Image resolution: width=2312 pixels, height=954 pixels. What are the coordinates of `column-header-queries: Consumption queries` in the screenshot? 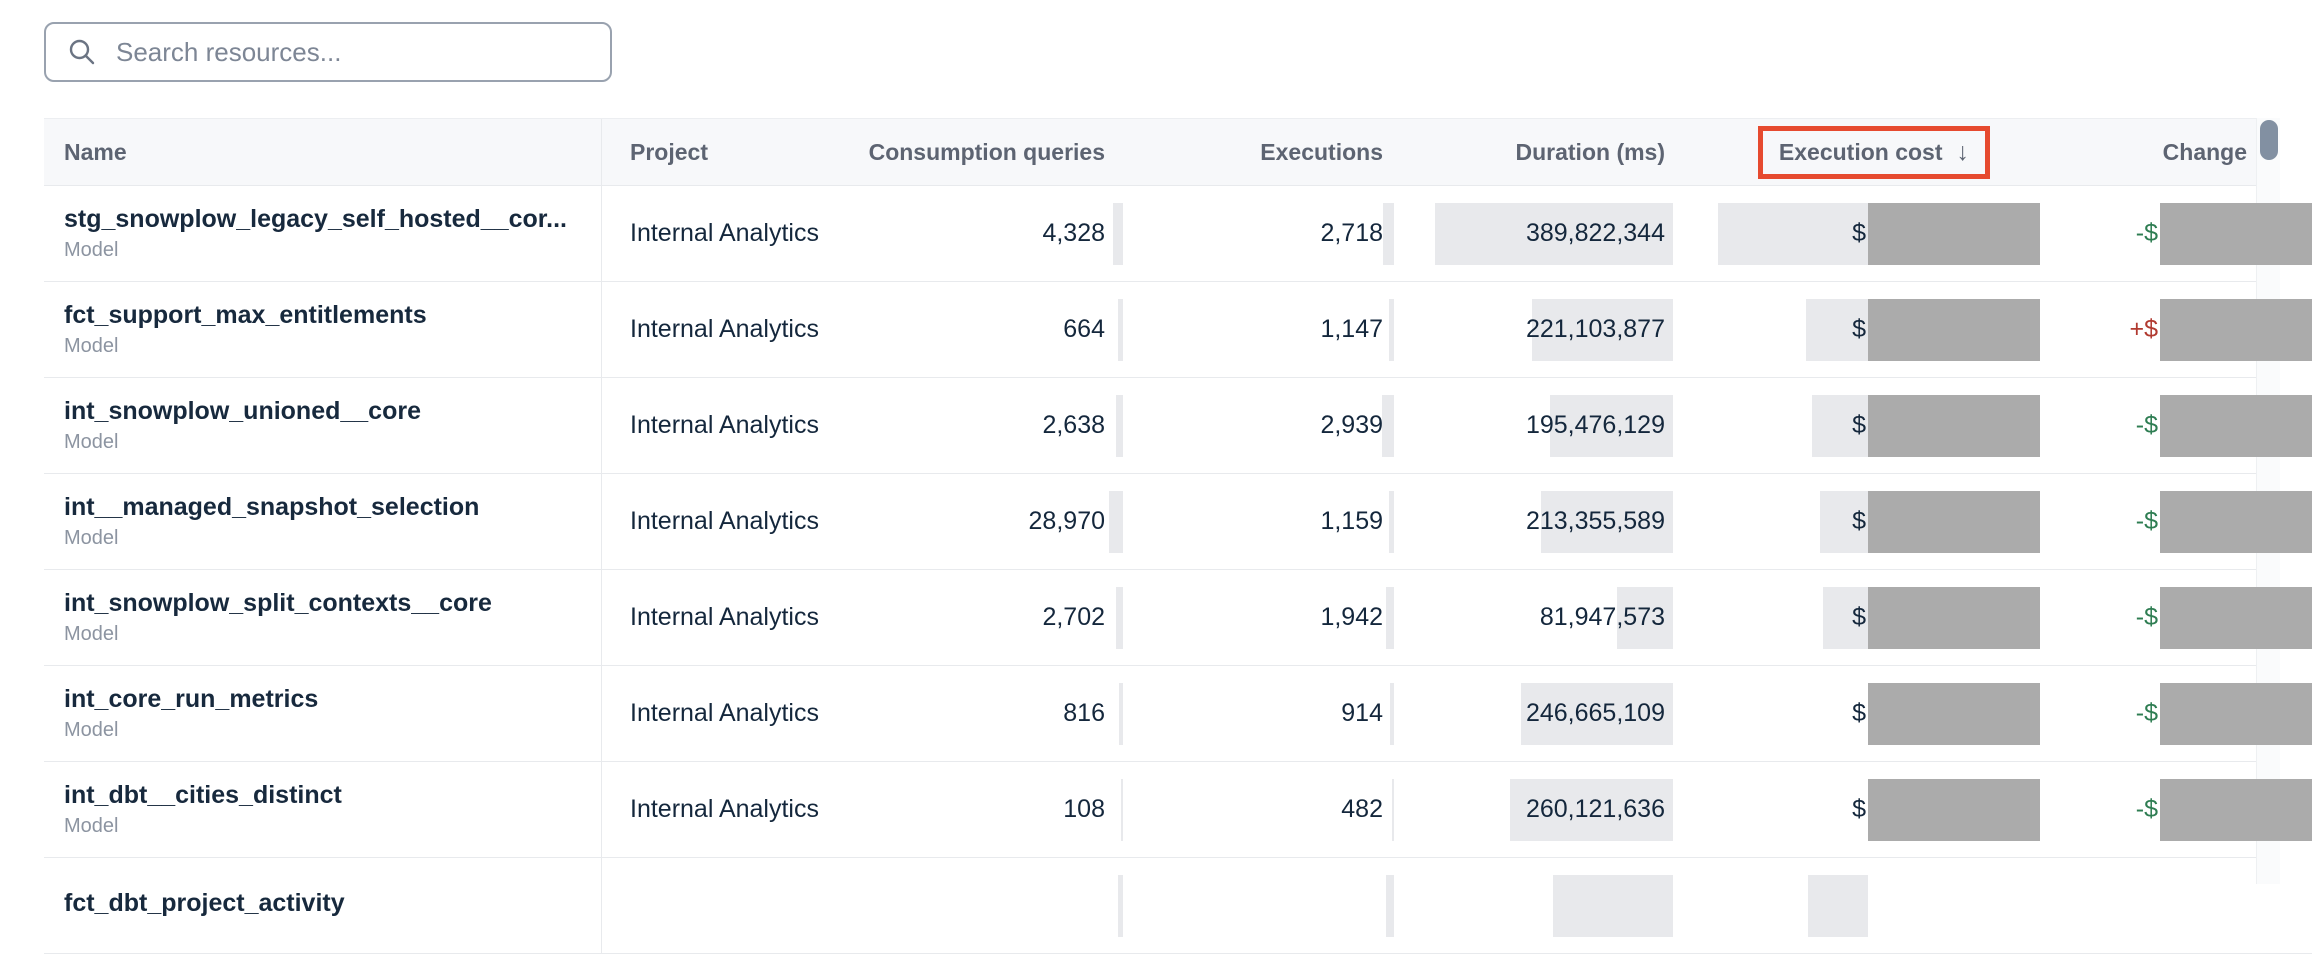 It's located at (986, 151).